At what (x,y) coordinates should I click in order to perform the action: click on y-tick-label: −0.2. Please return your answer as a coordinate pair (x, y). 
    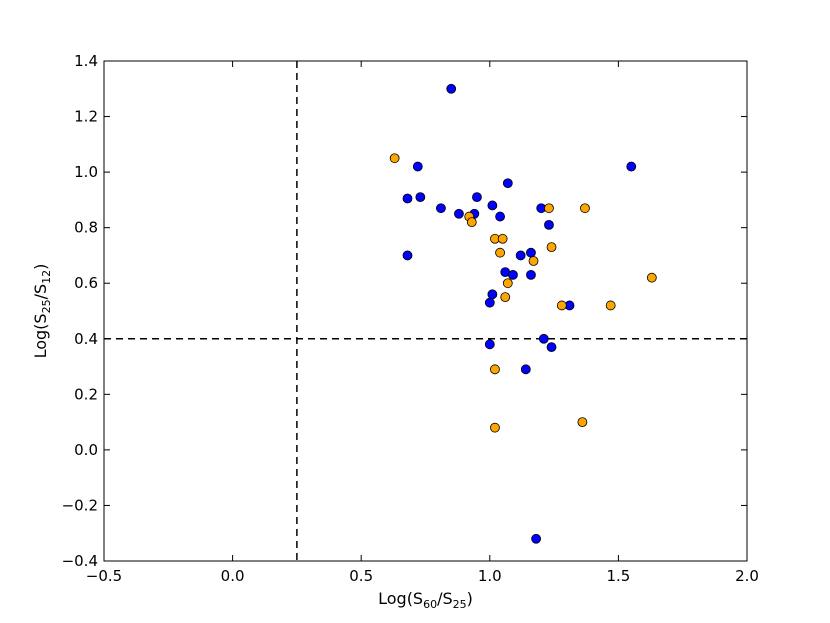
    Looking at the image, I should click on (80, 505).